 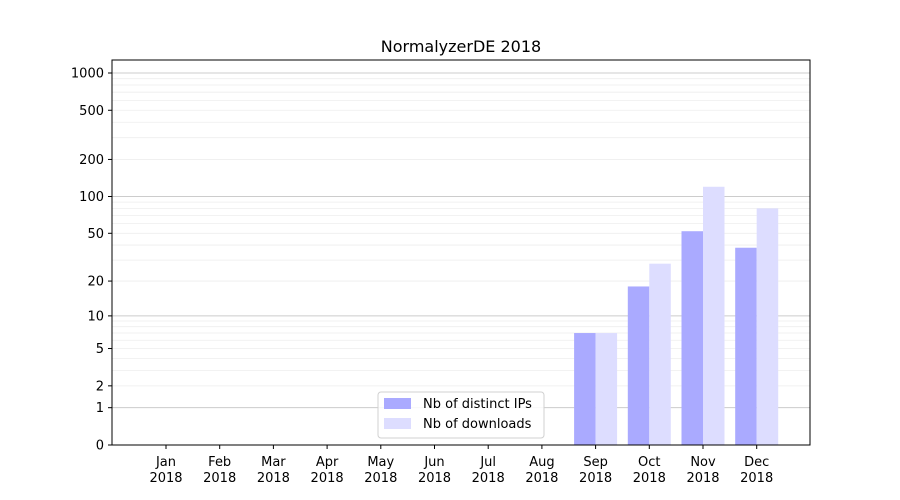 What do you see at coordinates (87, 74) in the screenshot?
I see `y-tick-label: 1000` at bounding box center [87, 74].